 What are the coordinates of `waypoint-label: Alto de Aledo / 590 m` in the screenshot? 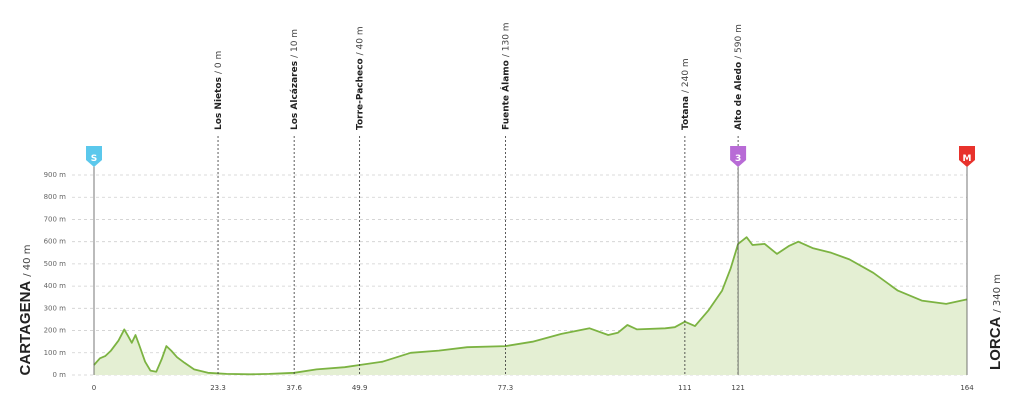 It's located at (739, 77).